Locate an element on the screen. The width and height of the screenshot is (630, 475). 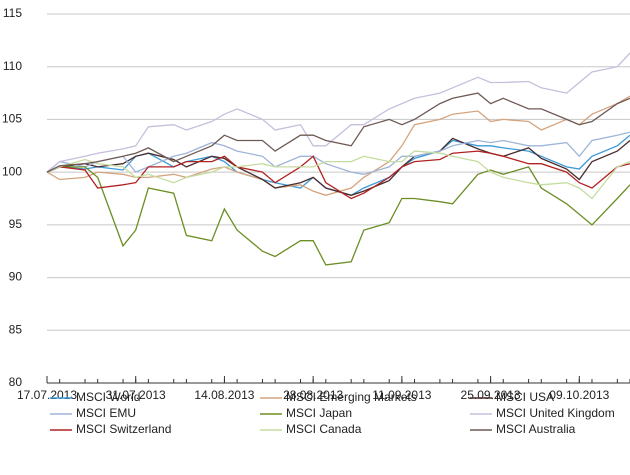
x-tick-label: 11.09.2013 is located at coordinates (401, 395).